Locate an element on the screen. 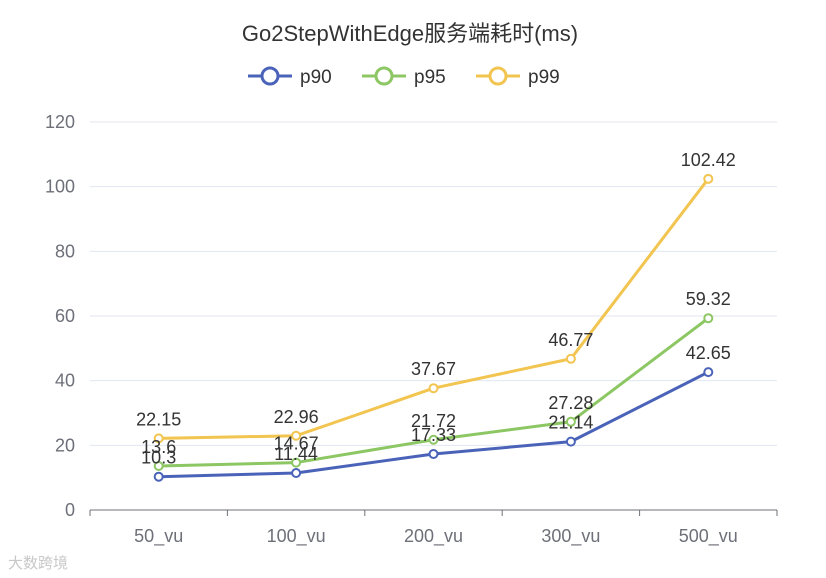 The height and width of the screenshot is (578, 826). y-tick-label: 20 is located at coordinates (65, 445).